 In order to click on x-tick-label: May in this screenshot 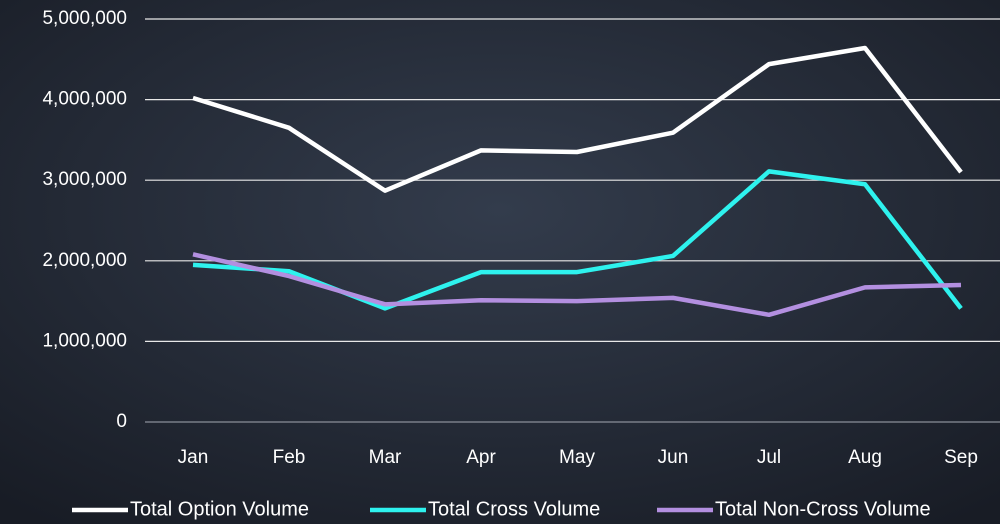, I will do `click(577, 457)`.